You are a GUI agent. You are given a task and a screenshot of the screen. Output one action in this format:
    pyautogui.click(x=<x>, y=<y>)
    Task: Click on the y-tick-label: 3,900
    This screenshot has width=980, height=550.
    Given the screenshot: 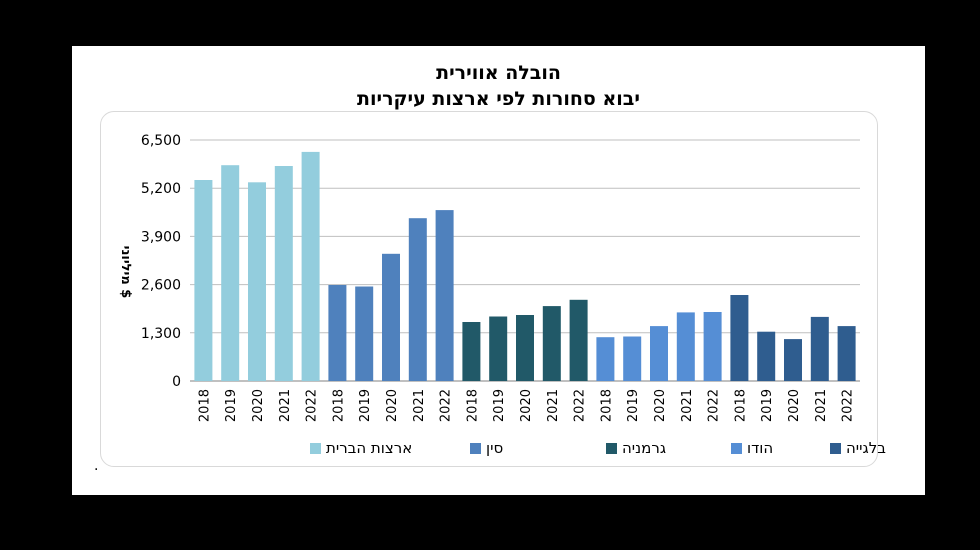 What is the action you would take?
    pyautogui.click(x=161, y=237)
    